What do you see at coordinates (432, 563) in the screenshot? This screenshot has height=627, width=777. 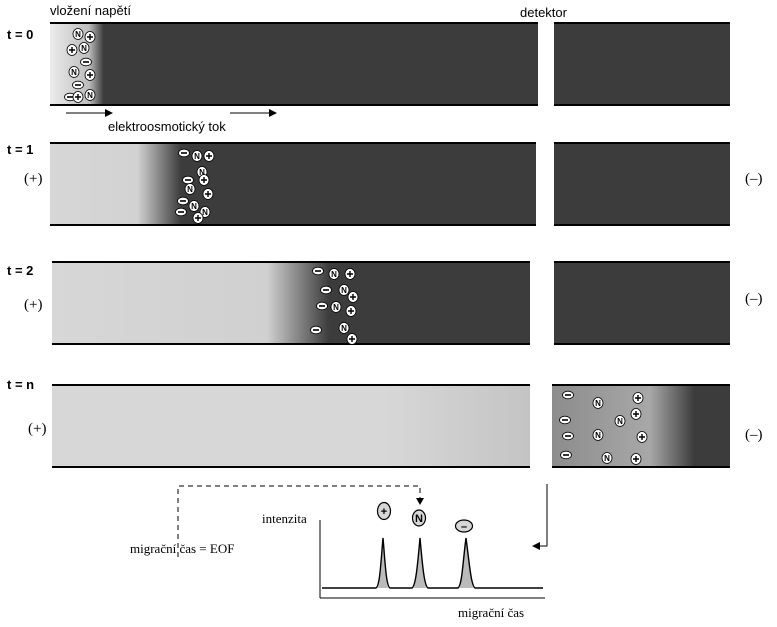 I see `baseline-trace` at bounding box center [432, 563].